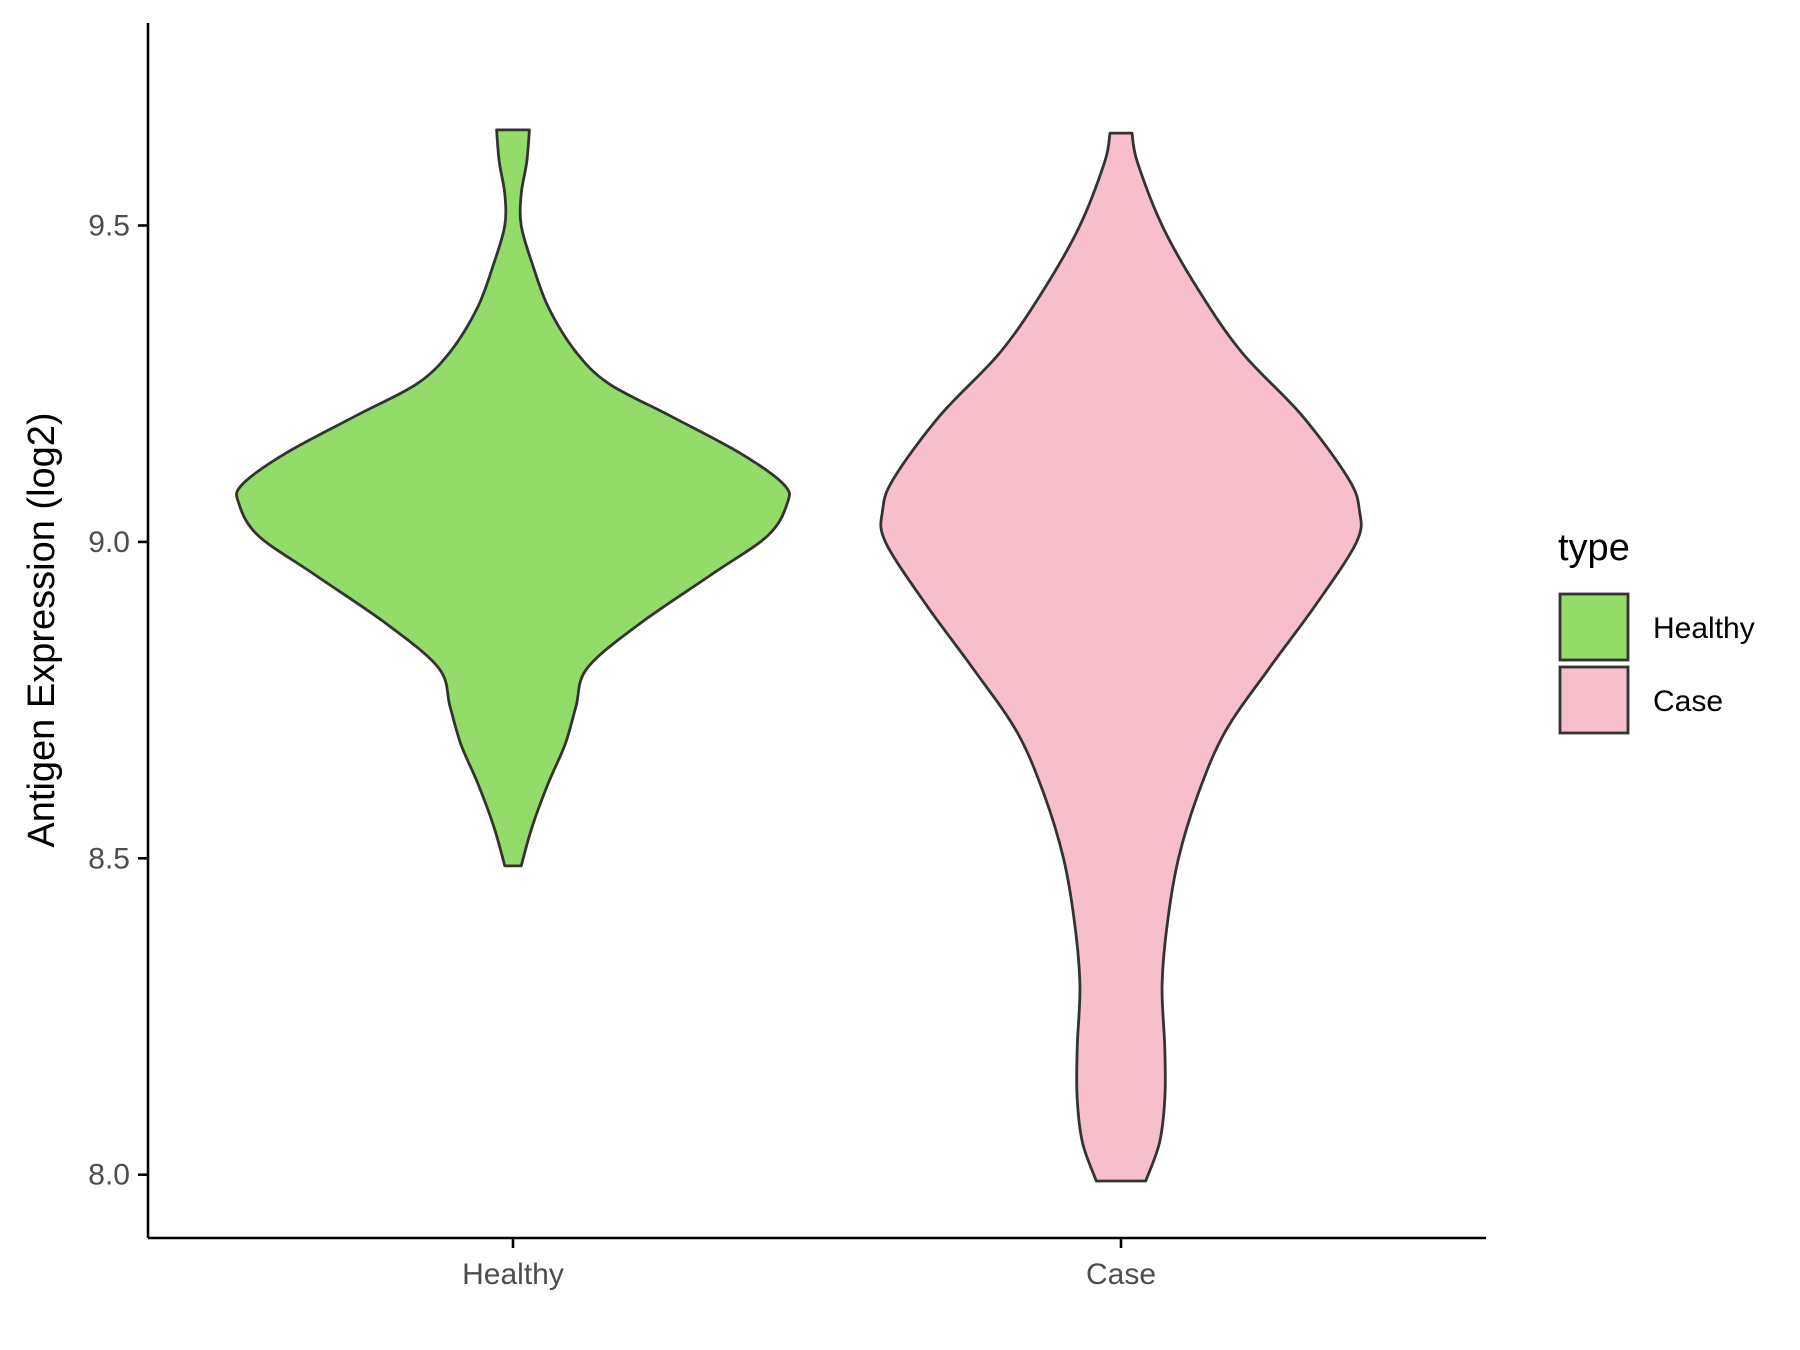  Describe the element at coordinates (109, 858) in the screenshot. I see `y-tick-label: 8.5` at that location.